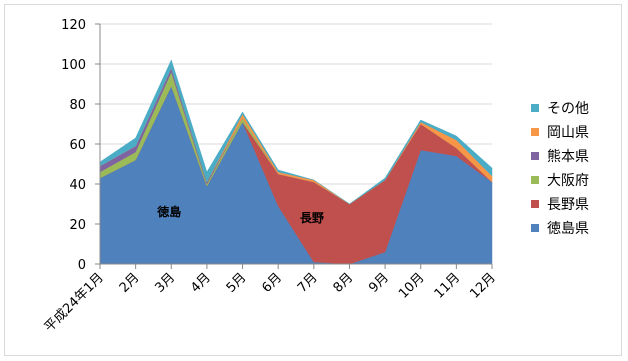 The height and width of the screenshot is (361, 628). I want to click on x-tick-label: 平成24年1月, so click(74, 302).